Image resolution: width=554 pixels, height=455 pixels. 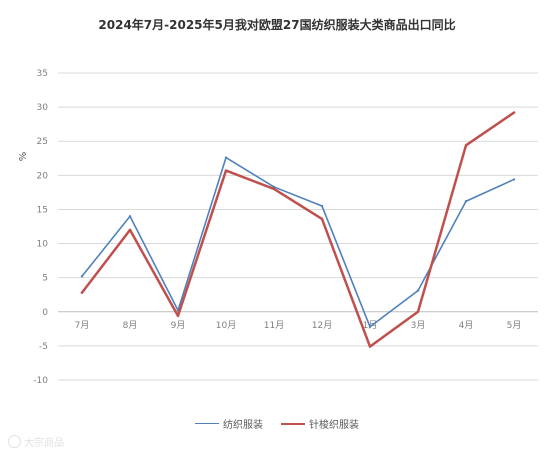 What do you see at coordinates (226, 325) in the screenshot?
I see `x-tick-label: 10月` at bounding box center [226, 325].